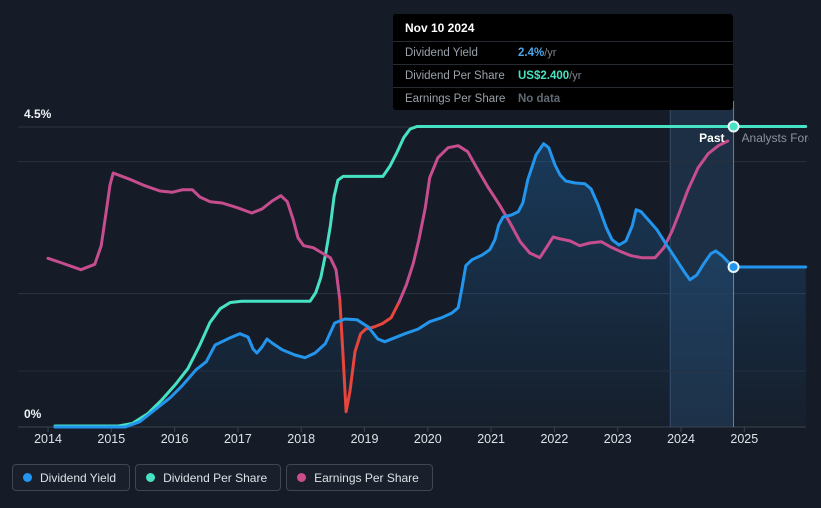 The width and height of the screenshot is (821, 508). I want to click on tooltip-label: Earnings Per Share, so click(455, 99).